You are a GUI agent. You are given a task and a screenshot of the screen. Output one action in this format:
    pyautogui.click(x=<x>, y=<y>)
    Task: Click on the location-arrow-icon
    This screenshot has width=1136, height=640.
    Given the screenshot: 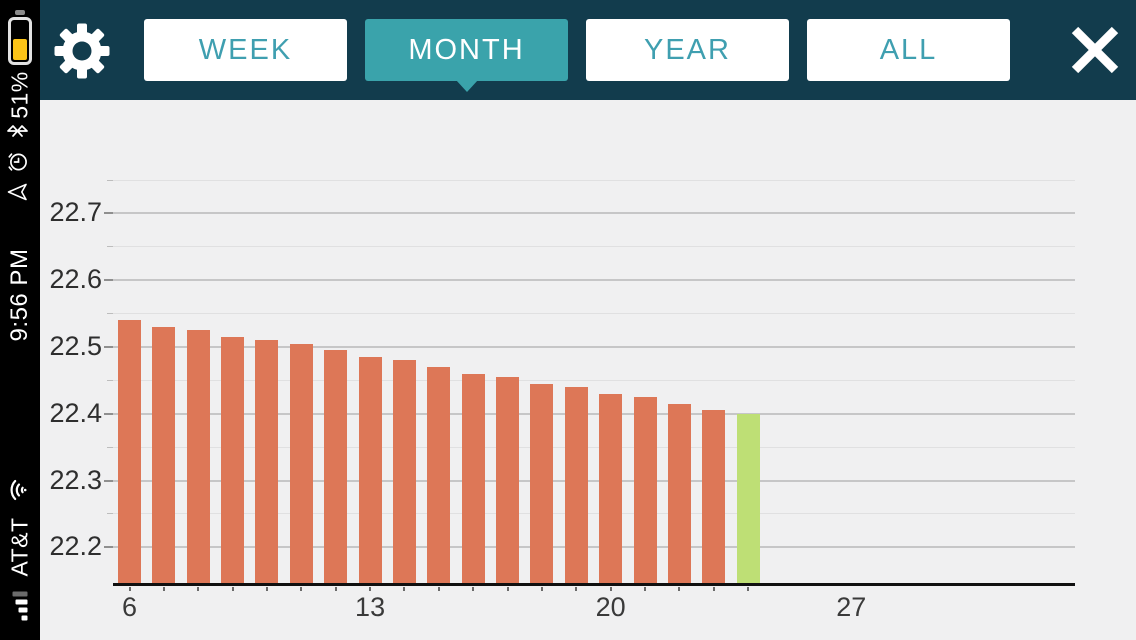 What is the action you would take?
    pyautogui.click(x=20, y=192)
    